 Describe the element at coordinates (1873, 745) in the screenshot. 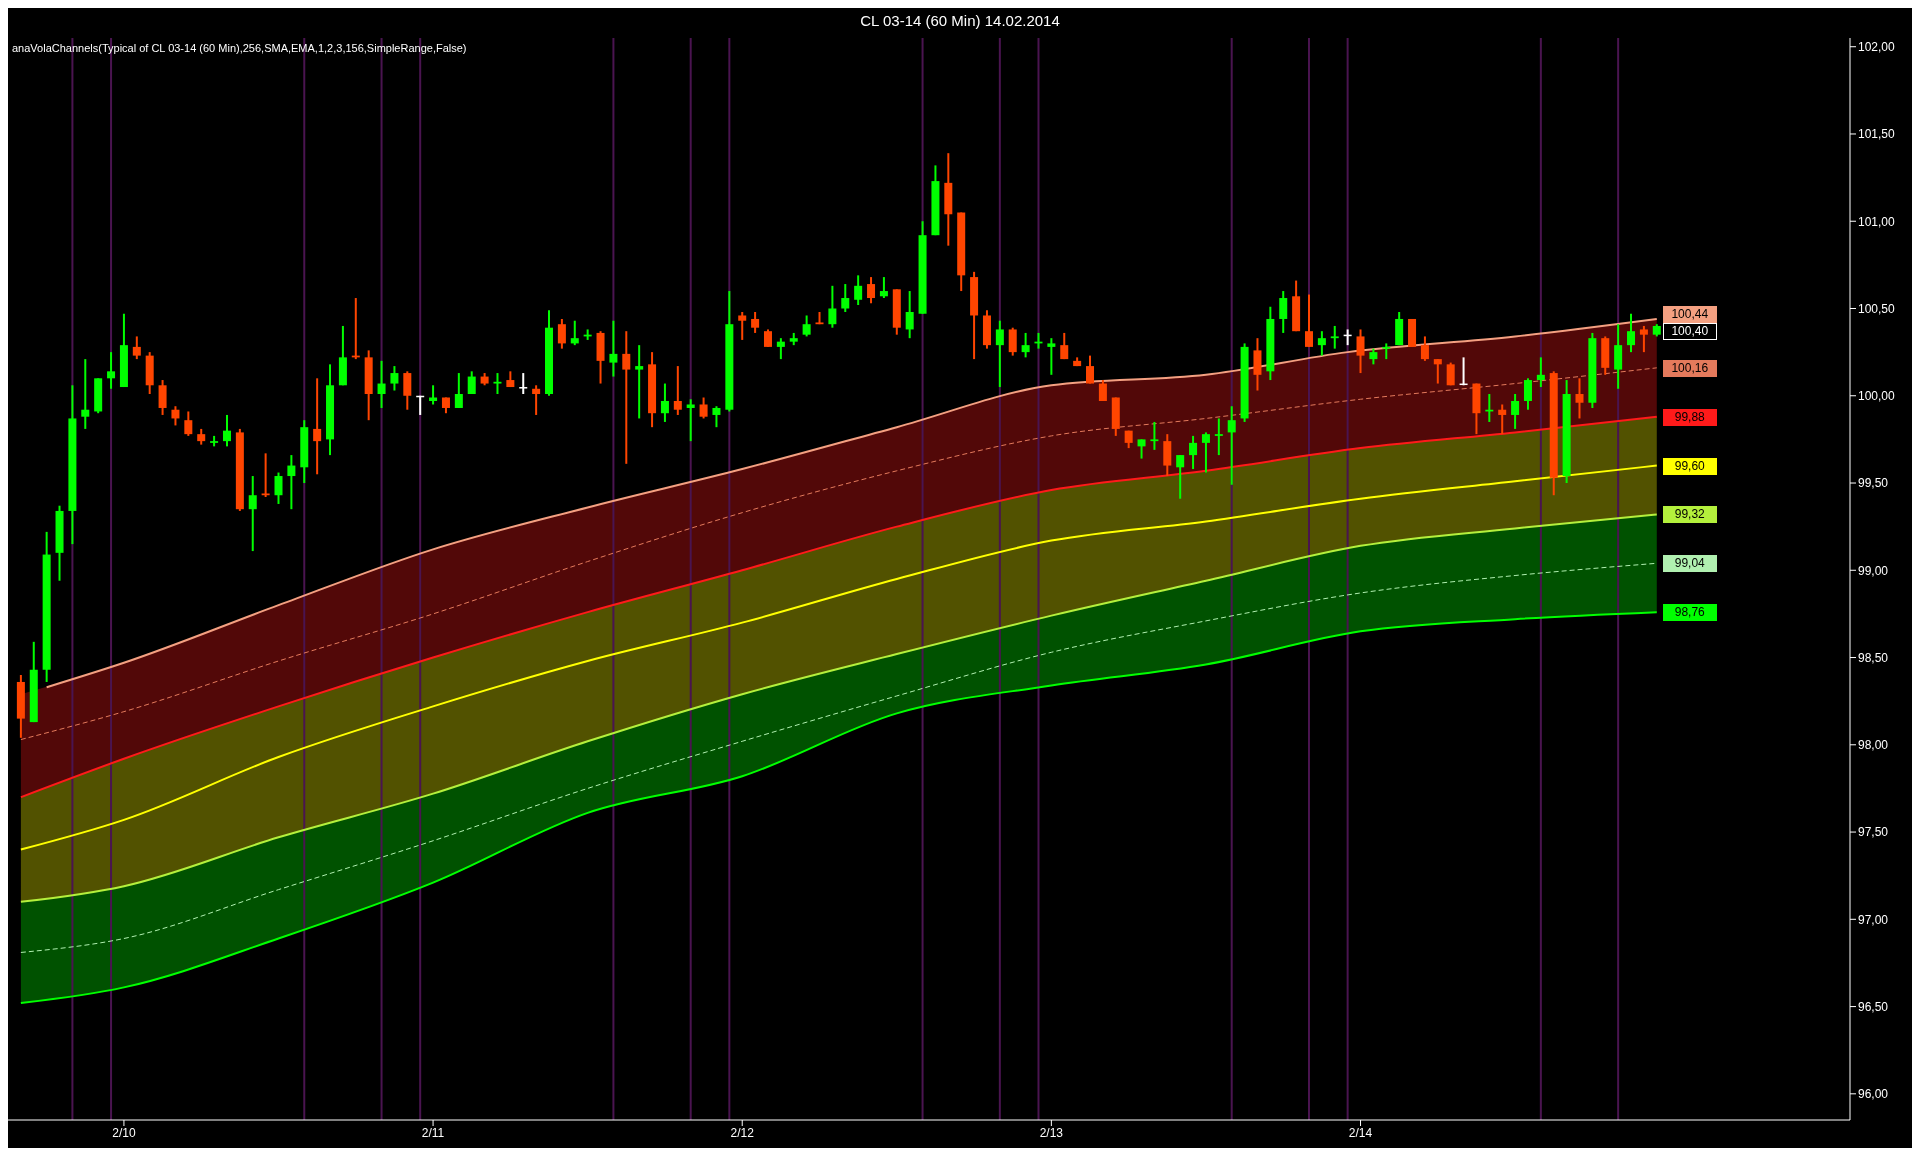

I see `y-tick-label: 98,00` at that location.